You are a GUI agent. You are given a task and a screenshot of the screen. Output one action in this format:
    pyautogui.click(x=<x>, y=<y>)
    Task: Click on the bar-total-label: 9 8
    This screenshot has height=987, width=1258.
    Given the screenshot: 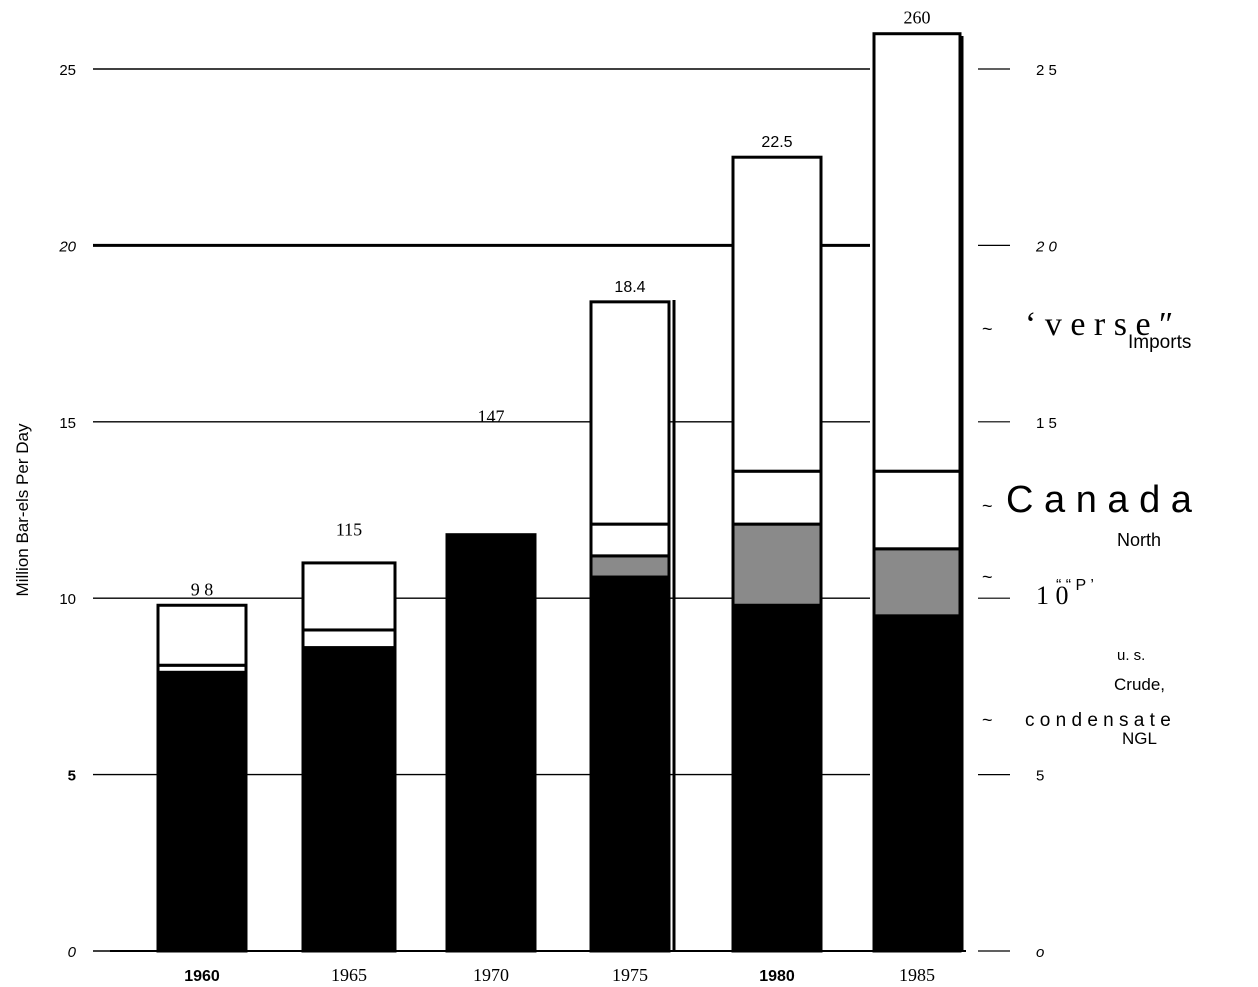 What is the action you would take?
    pyautogui.click(x=202, y=589)
    